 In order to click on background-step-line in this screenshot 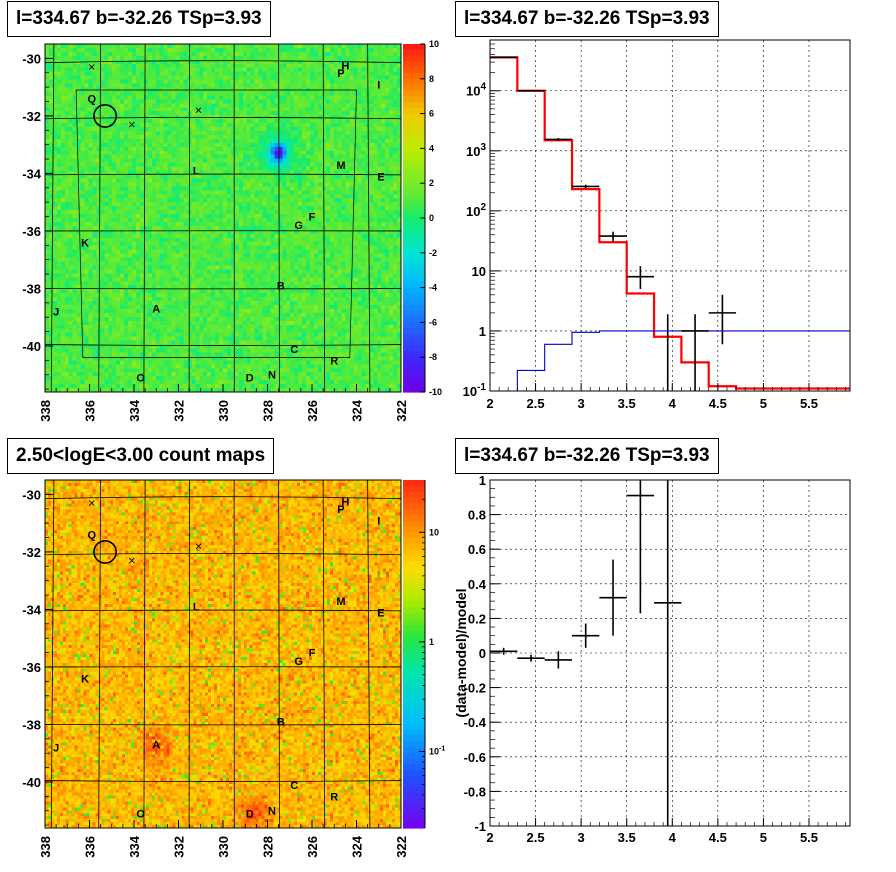, I will do `click(683, 360)`.